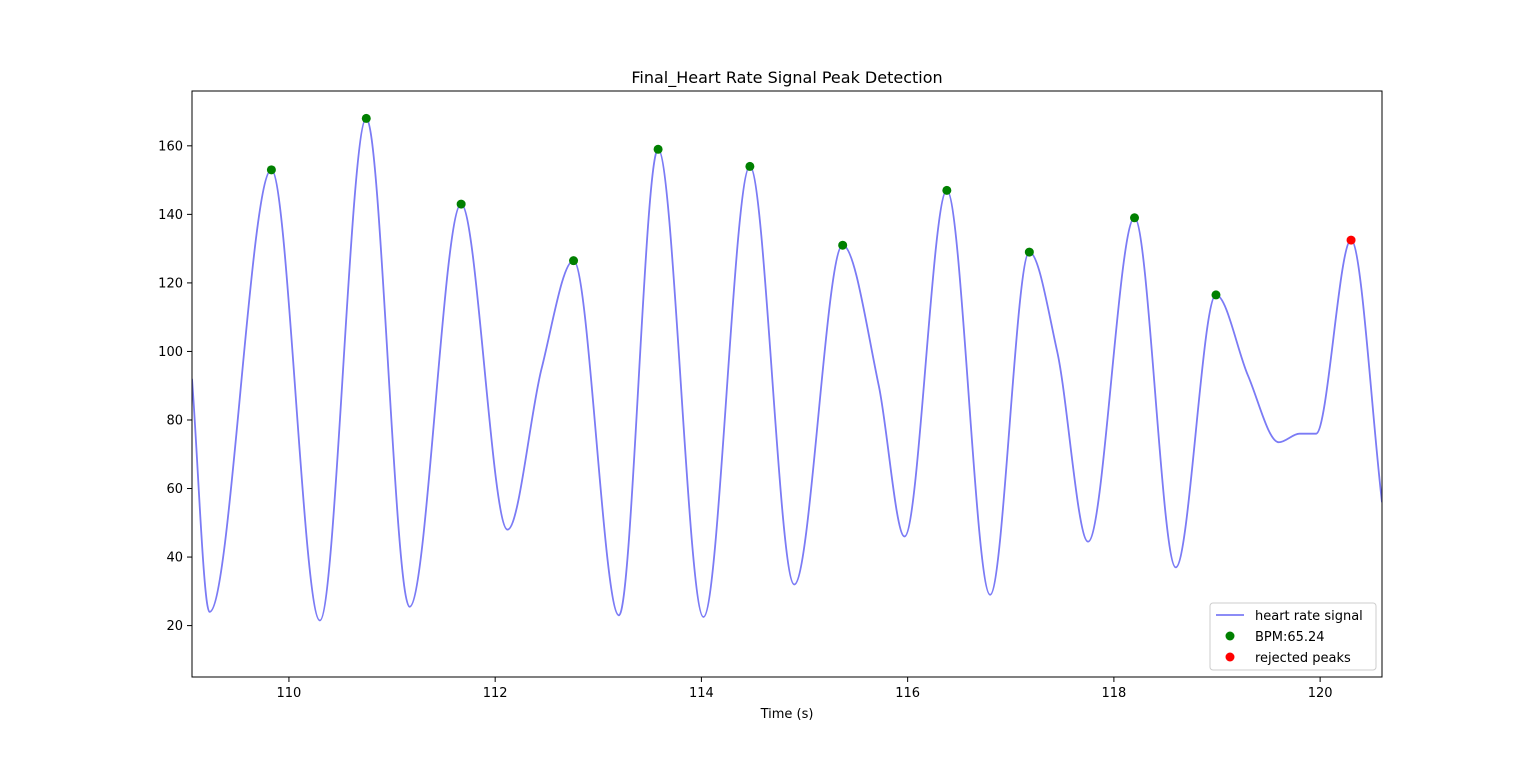 The image size is (1536, 761). I want to click on y-axis: 20 40 60 80 100 120 140 160, so click(175, 386).